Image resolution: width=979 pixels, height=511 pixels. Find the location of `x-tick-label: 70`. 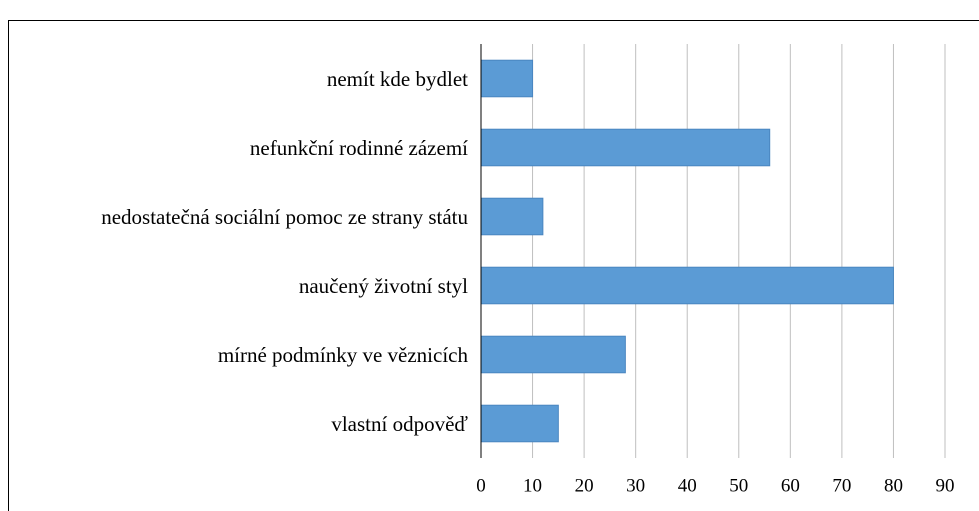

x-tick-label: 70 is located at coordinates (841, 485).